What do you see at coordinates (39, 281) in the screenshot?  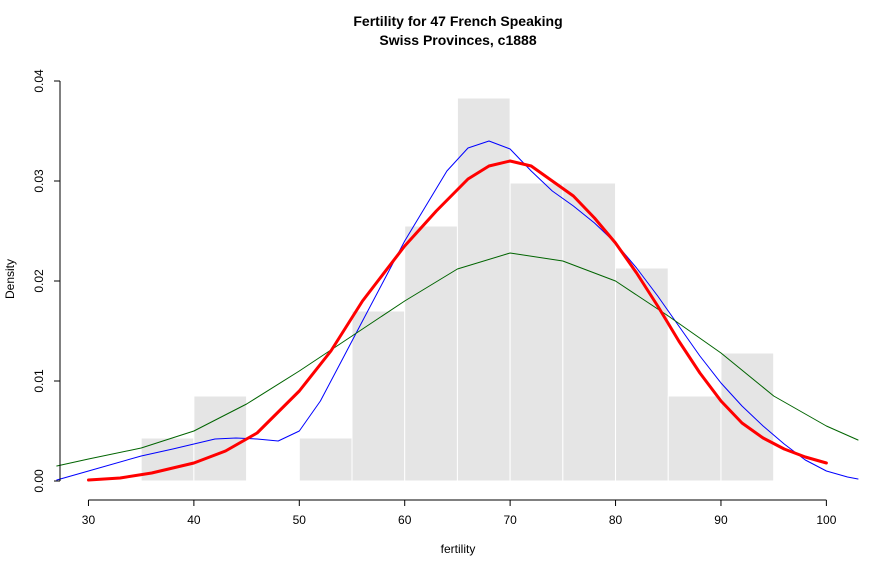 I see `y-tick-label-0.02: 0.02` at bounding box center [39, 281].